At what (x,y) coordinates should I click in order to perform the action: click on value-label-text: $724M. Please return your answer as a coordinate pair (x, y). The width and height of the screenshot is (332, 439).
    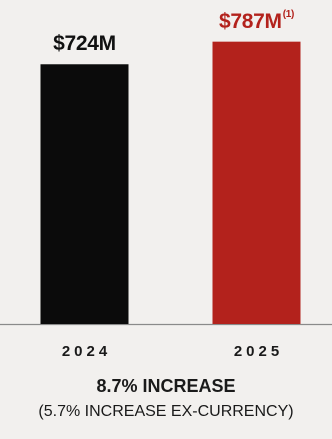
    Looking at the image, I should click on (84, 44).